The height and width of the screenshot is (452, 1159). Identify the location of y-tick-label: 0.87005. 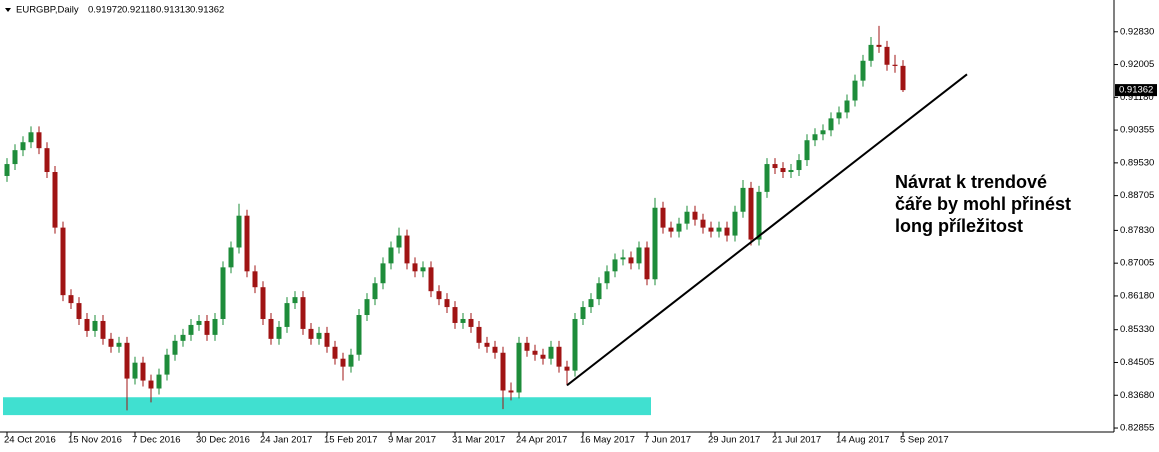
(1137, 263).